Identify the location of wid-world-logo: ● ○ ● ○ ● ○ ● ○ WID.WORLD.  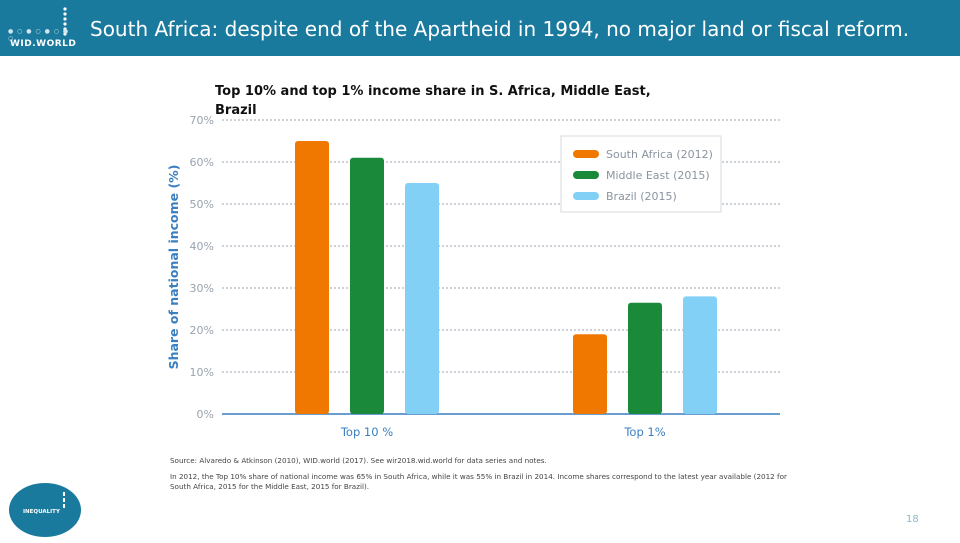
(41, 28).